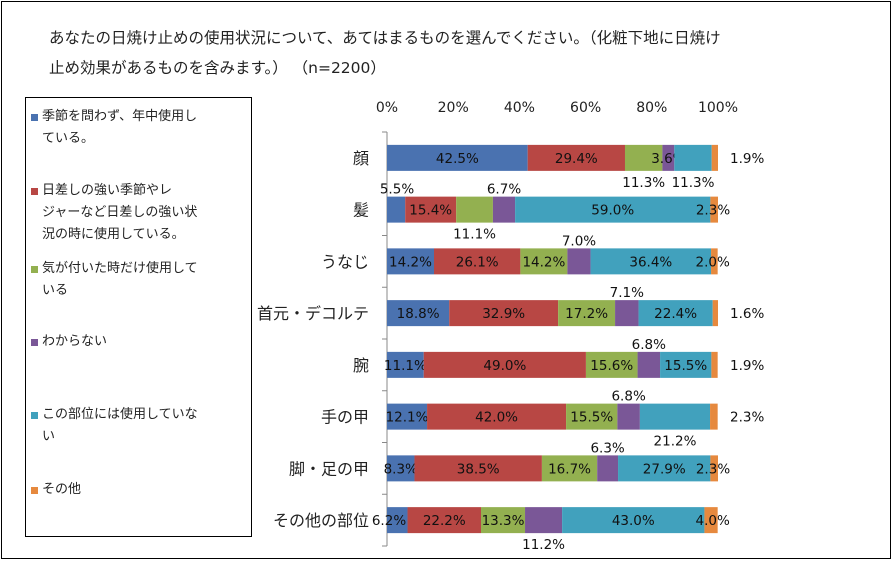 The width and height of the screenshot is (894, 562). I want to click on legend-line: 況の時に使用している。, so click(113, 234).